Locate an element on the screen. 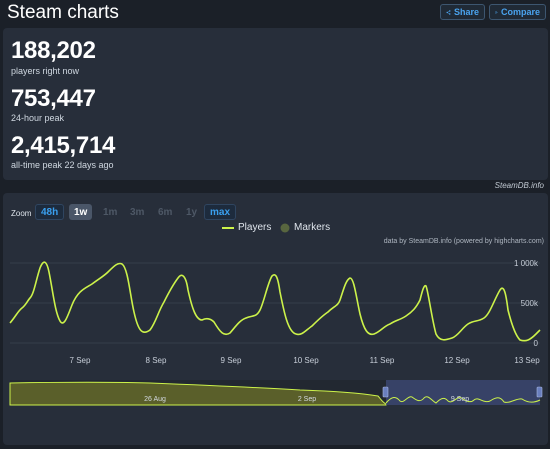 This screenshot has width=550, height=449. zoom-48h-button: 48h is located at coordinates (50, 212).